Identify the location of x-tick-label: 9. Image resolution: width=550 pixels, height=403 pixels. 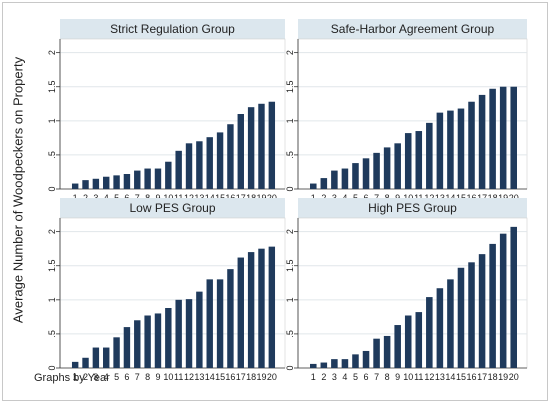
(397, 377).